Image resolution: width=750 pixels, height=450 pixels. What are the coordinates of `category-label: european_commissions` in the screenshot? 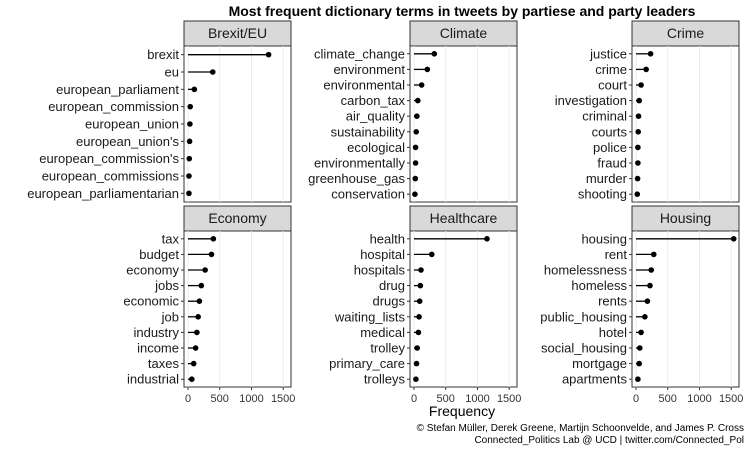 It's located at (111, 176).